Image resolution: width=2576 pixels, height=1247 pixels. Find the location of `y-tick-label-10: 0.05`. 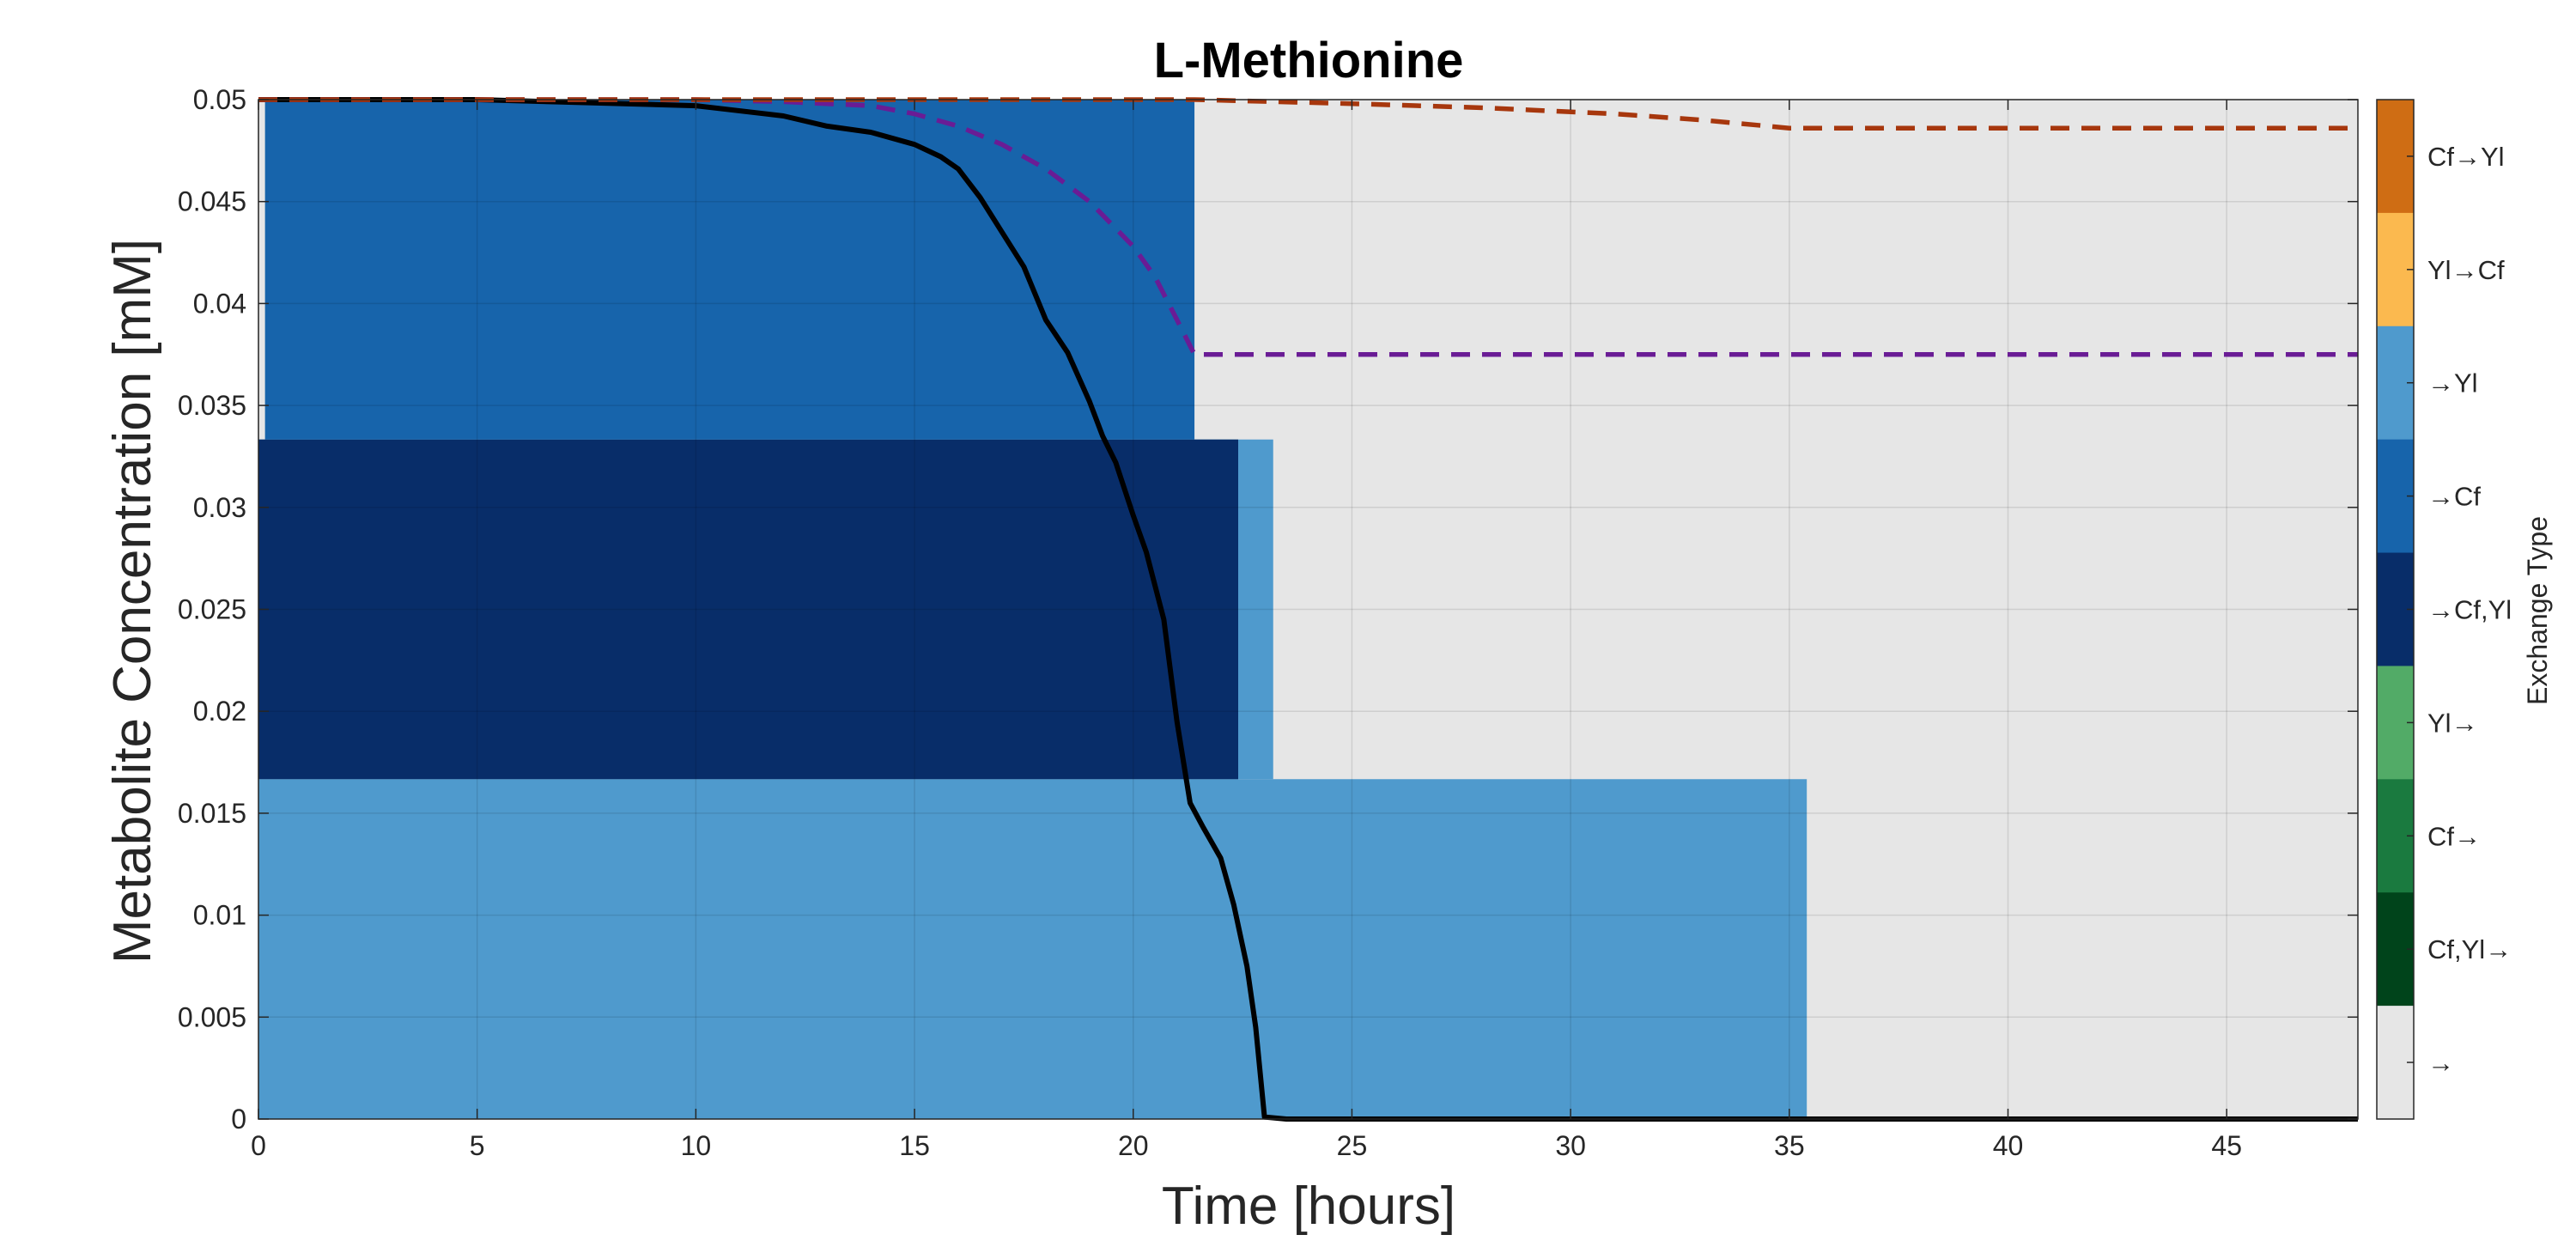

y-tick-label-10: 0.05 is located at coordinates (219, 99).